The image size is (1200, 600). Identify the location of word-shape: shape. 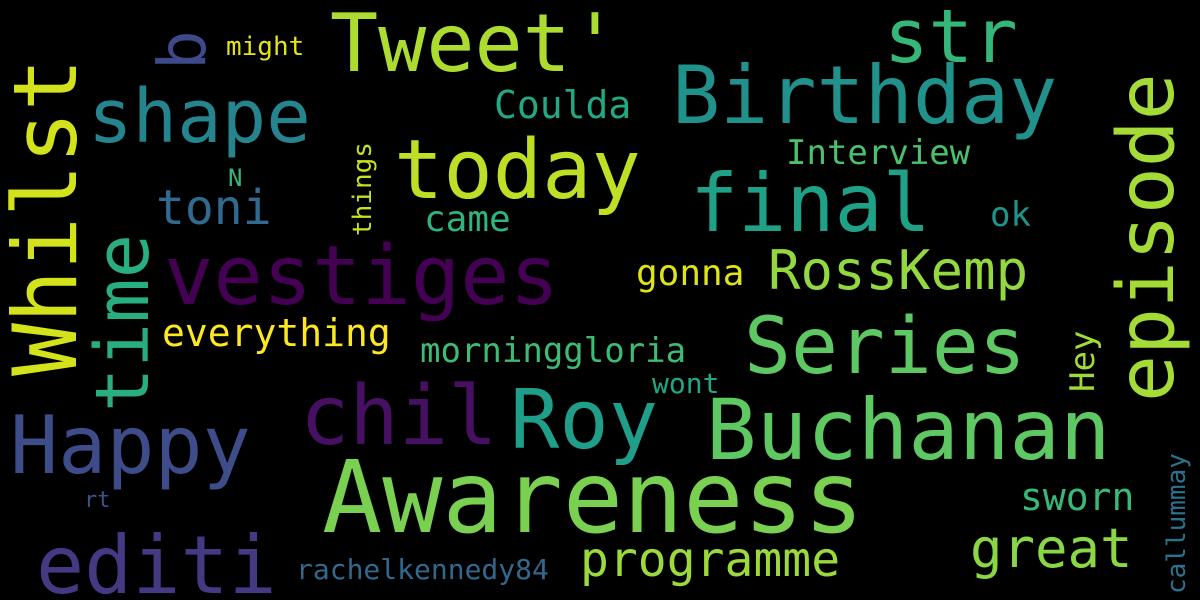
(199, 117).